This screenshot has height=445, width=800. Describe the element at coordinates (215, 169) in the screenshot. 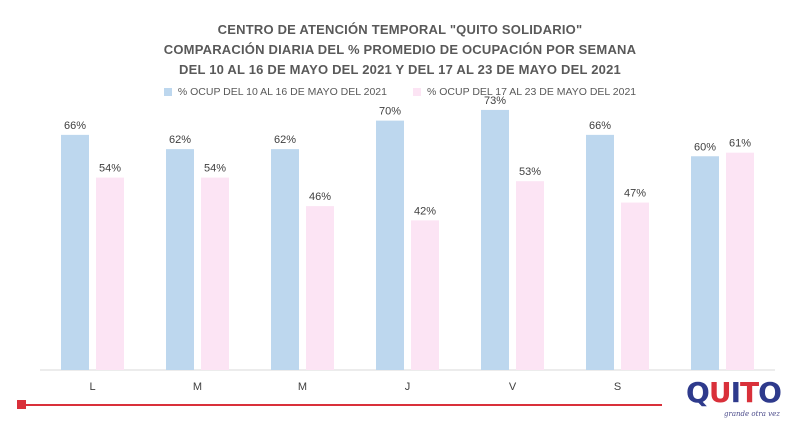

I see `data-label-series-2-1: 54%` at that location.